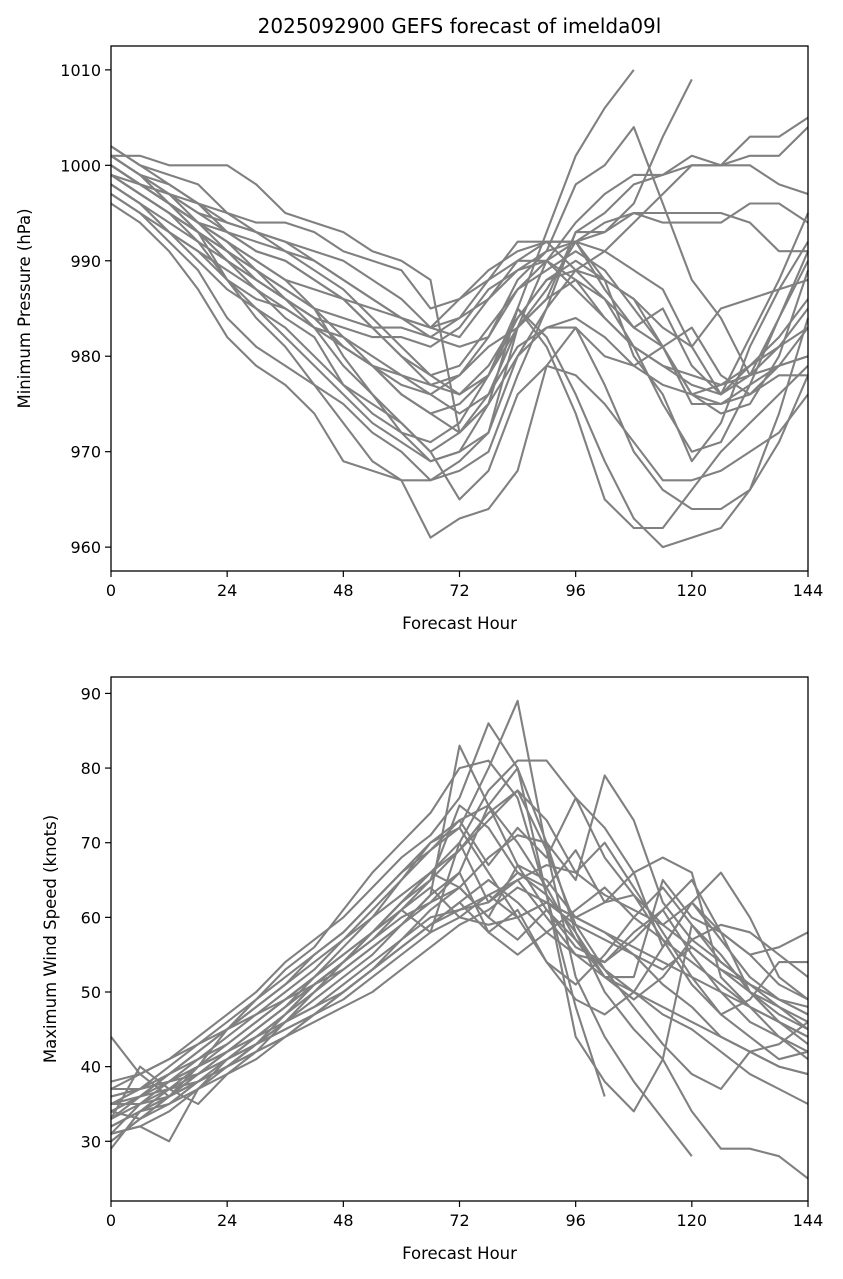 The width and height of the screenshot is (843, 1279). Describe the element at coordinates (85, 261) in the screenshot. I see `pressure-y-tick-label: 990` at that location.